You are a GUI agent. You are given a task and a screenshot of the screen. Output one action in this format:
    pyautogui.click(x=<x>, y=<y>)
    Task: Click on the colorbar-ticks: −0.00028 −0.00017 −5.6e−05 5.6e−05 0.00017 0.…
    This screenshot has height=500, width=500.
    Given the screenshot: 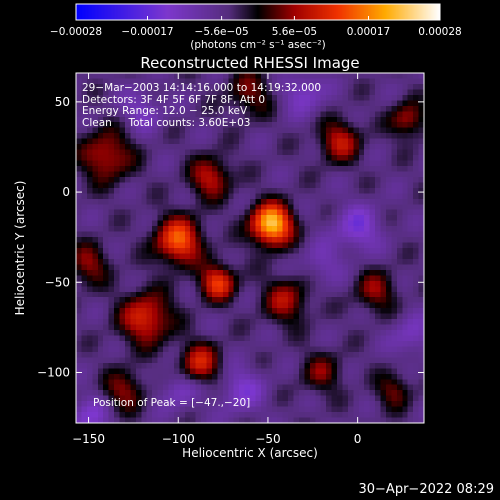 What is the action you would take?
    pyautogui.click(x=256, y=27)
    